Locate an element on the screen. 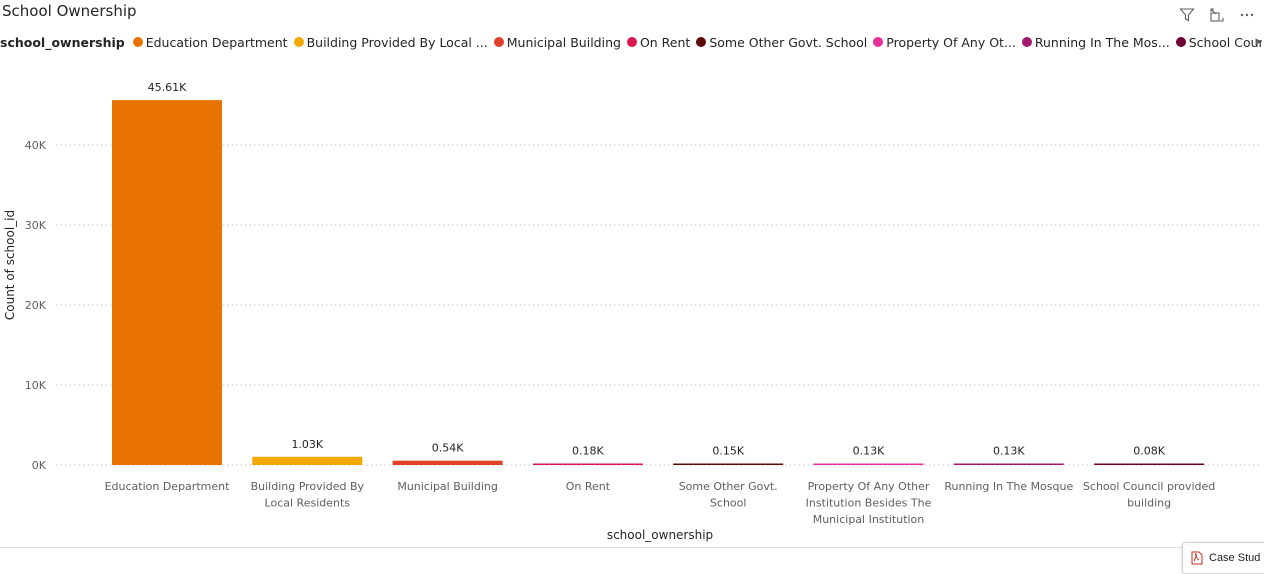 The image size is (1264, 574). x-tick-label: Institution Besides The is located at coordinates (869, 503).